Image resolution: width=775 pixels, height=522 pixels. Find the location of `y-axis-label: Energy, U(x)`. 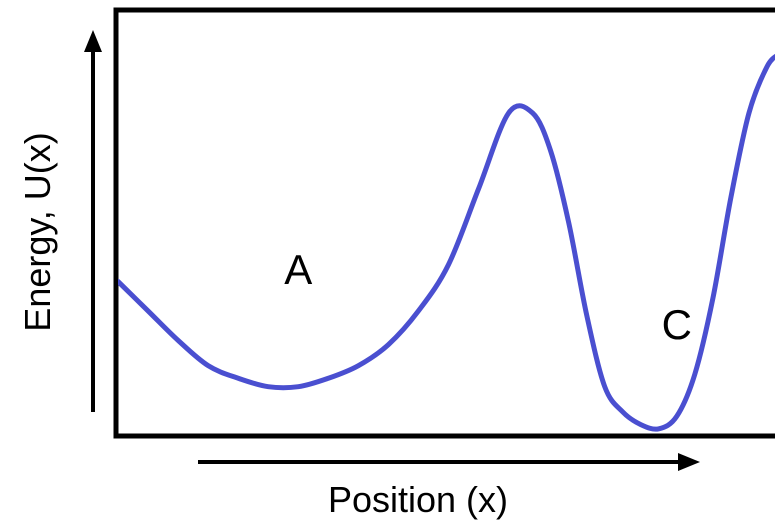

y-axis-label: Energy, U(x) is located at coordinates (37, 231).